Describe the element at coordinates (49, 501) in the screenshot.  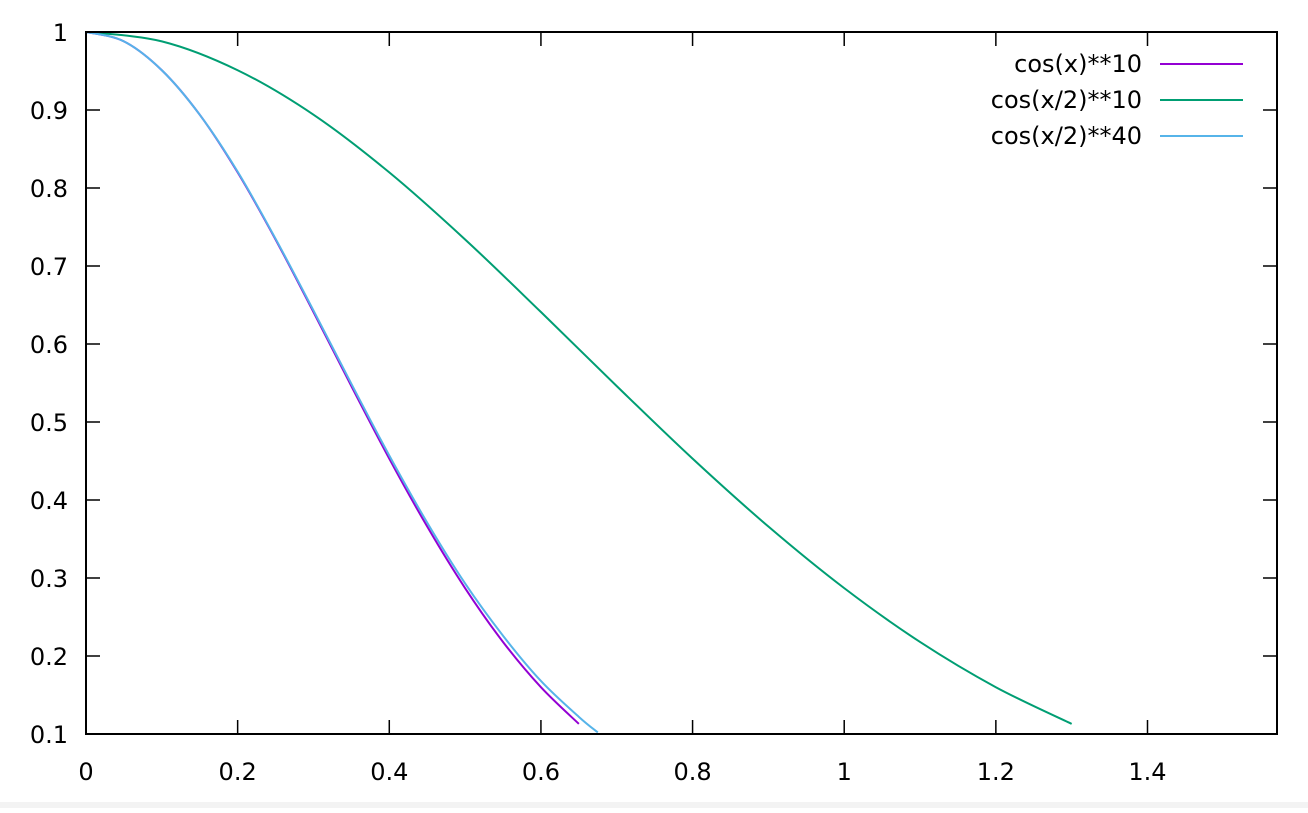
I see `y-tick-label: 0.4` at that location.